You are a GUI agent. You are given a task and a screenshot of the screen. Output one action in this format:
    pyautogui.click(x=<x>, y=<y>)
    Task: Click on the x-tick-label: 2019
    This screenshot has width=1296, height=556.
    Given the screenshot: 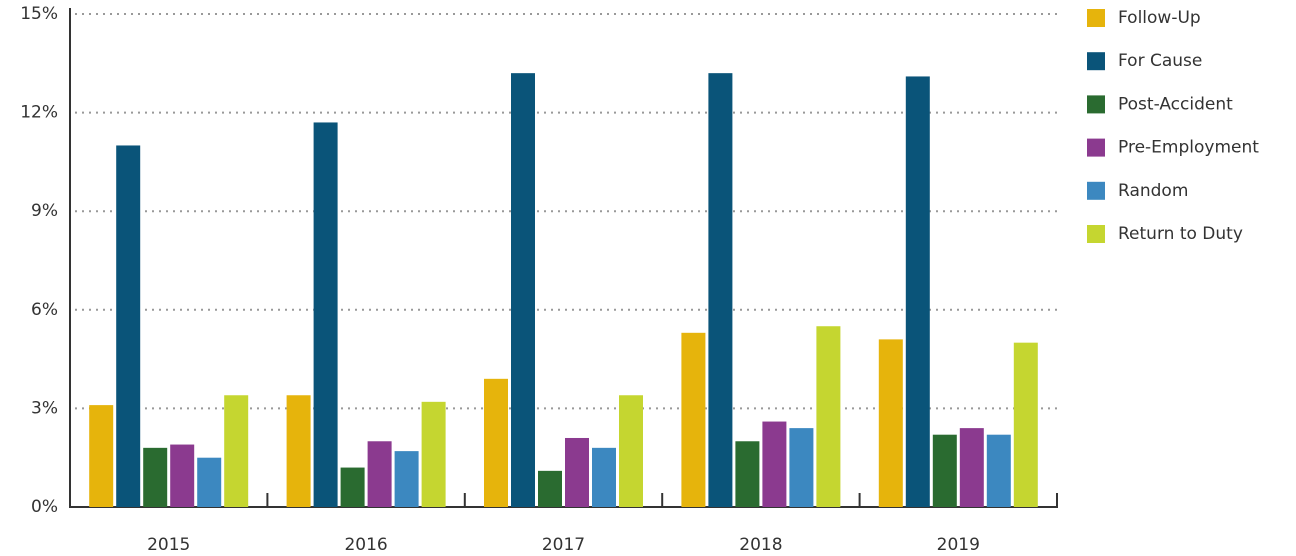 What is the action you would take?
    pyautogui.click(x=958, y=545)
    